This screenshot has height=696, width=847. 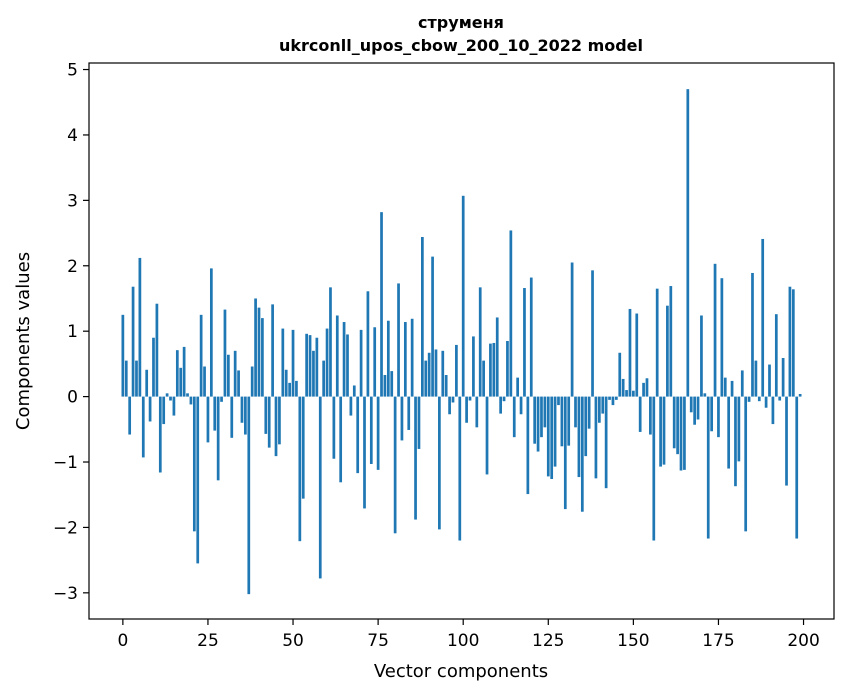 I want to click on y-tick-label: 2, so click(x=72, y=267).